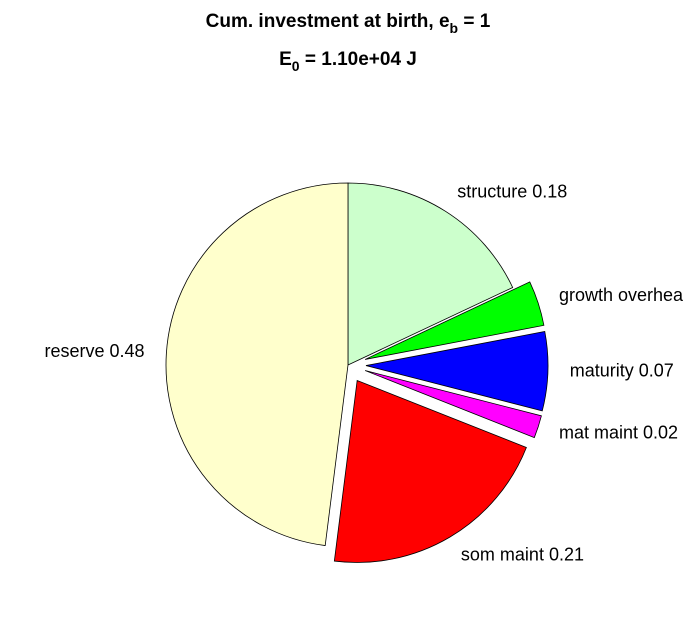  What do you see at coordinates (621, 295) in the screenshot?
I see `slice-label: growth overhea` at bounding box center [621, 295].